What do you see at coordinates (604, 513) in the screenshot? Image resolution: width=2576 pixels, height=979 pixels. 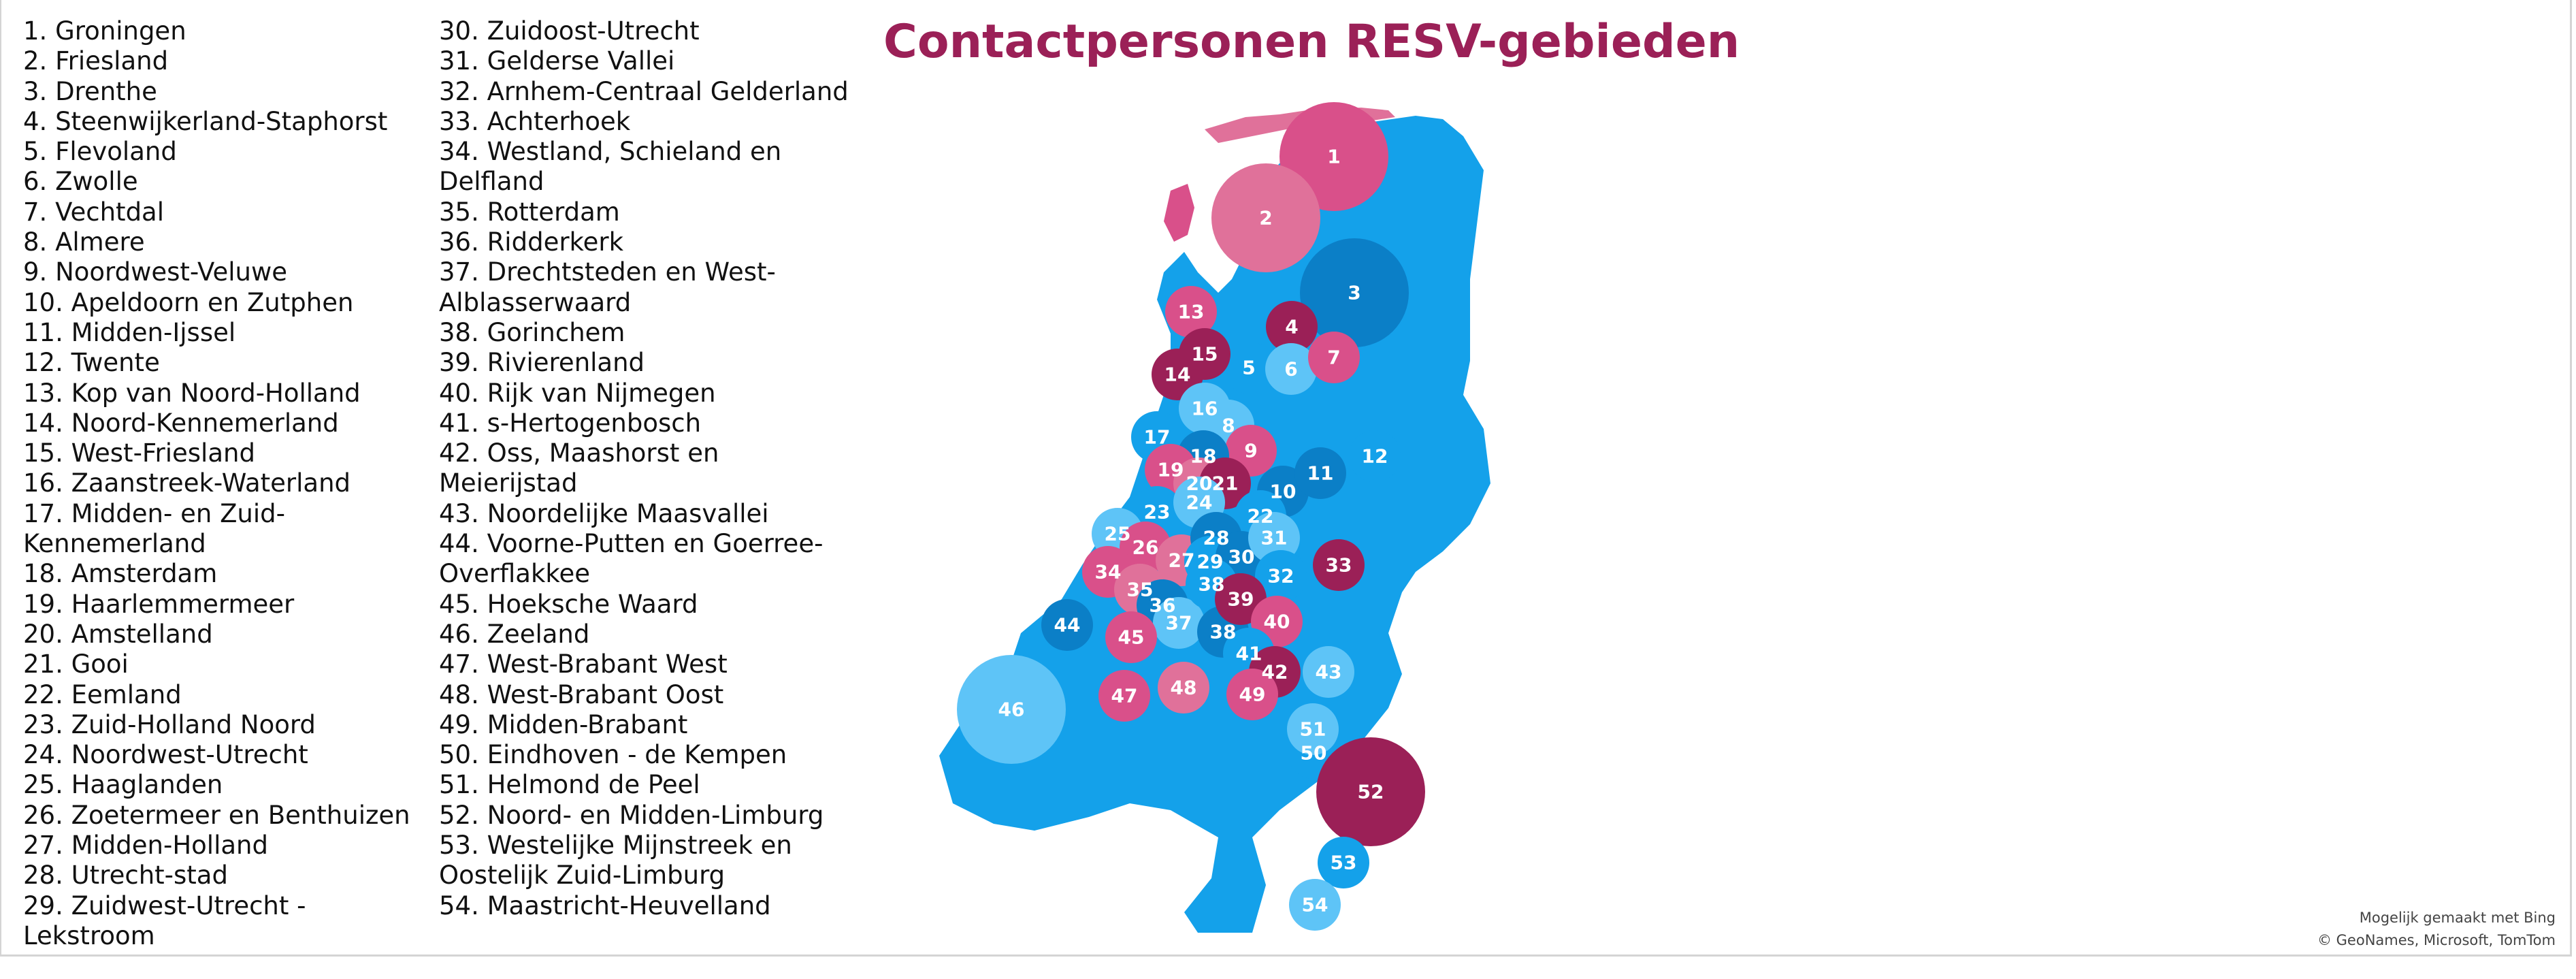 I see `legend-item: 43. Noordelijke Maasvallei` at bounding box center [604, 513].